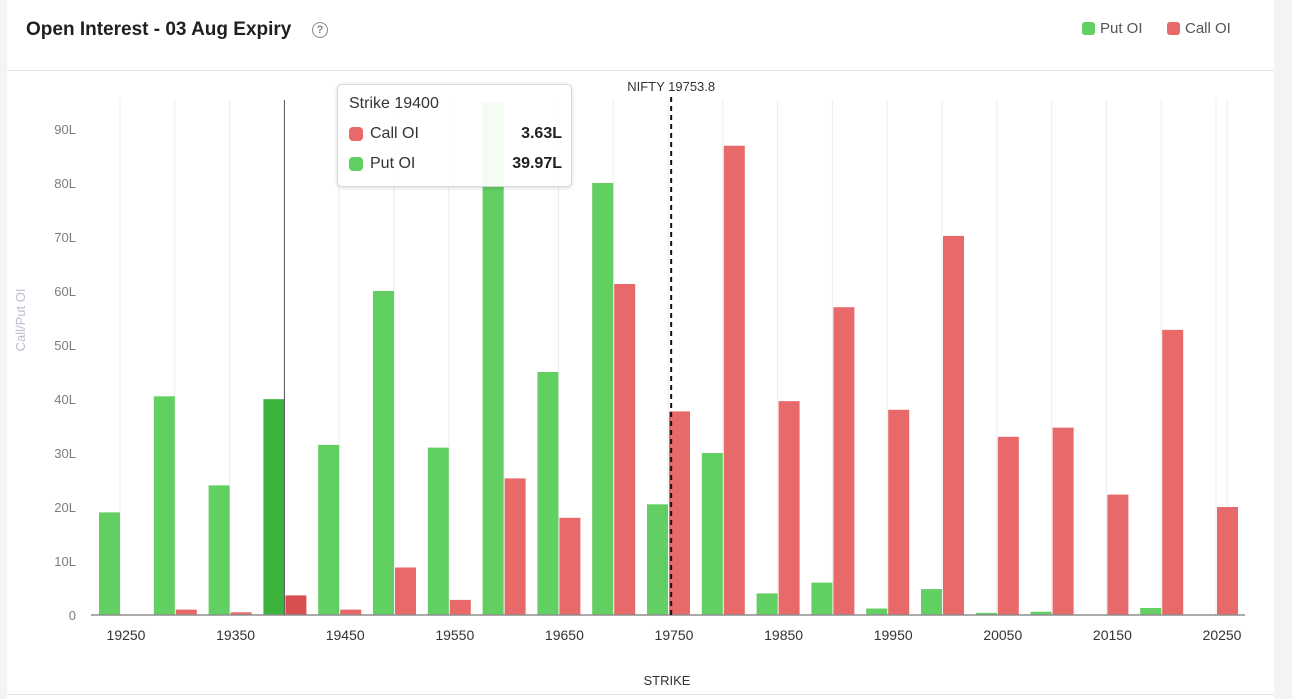 This screenshot has width=1292, height=699. Describe the element at coordinates (394, 103) in the screenshot. I see `tooltip-title: Strike 19400` at that location.